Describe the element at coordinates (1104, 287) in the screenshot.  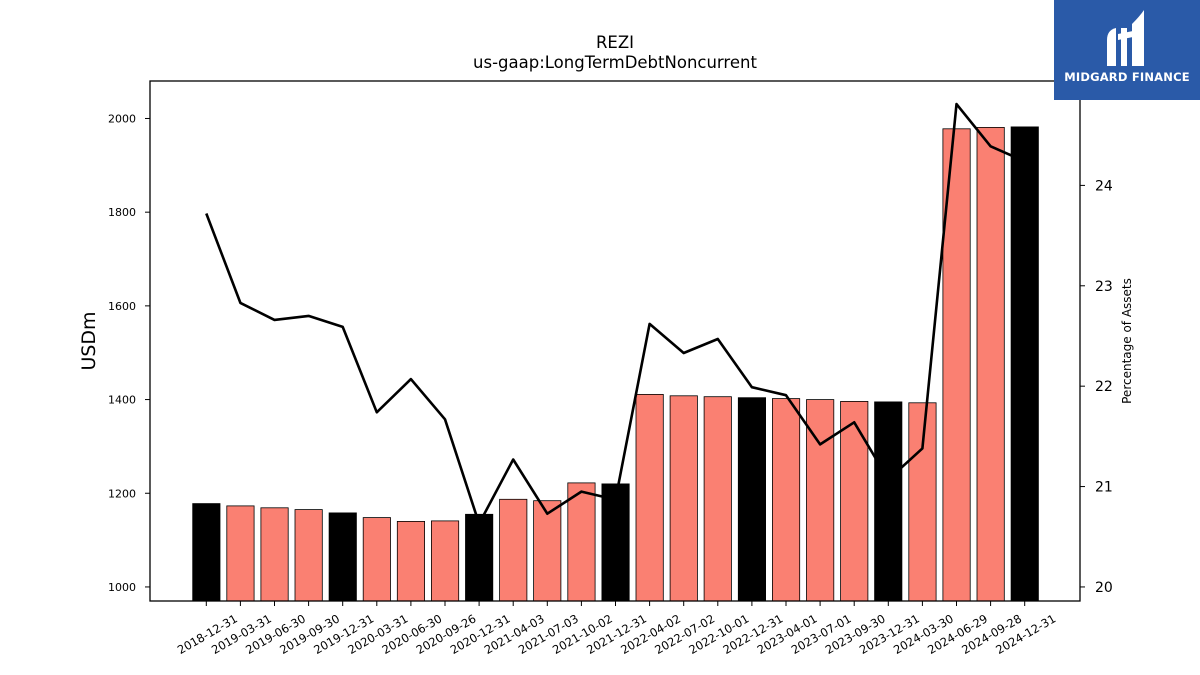
I see `y2-tick-label: 23` at that location.